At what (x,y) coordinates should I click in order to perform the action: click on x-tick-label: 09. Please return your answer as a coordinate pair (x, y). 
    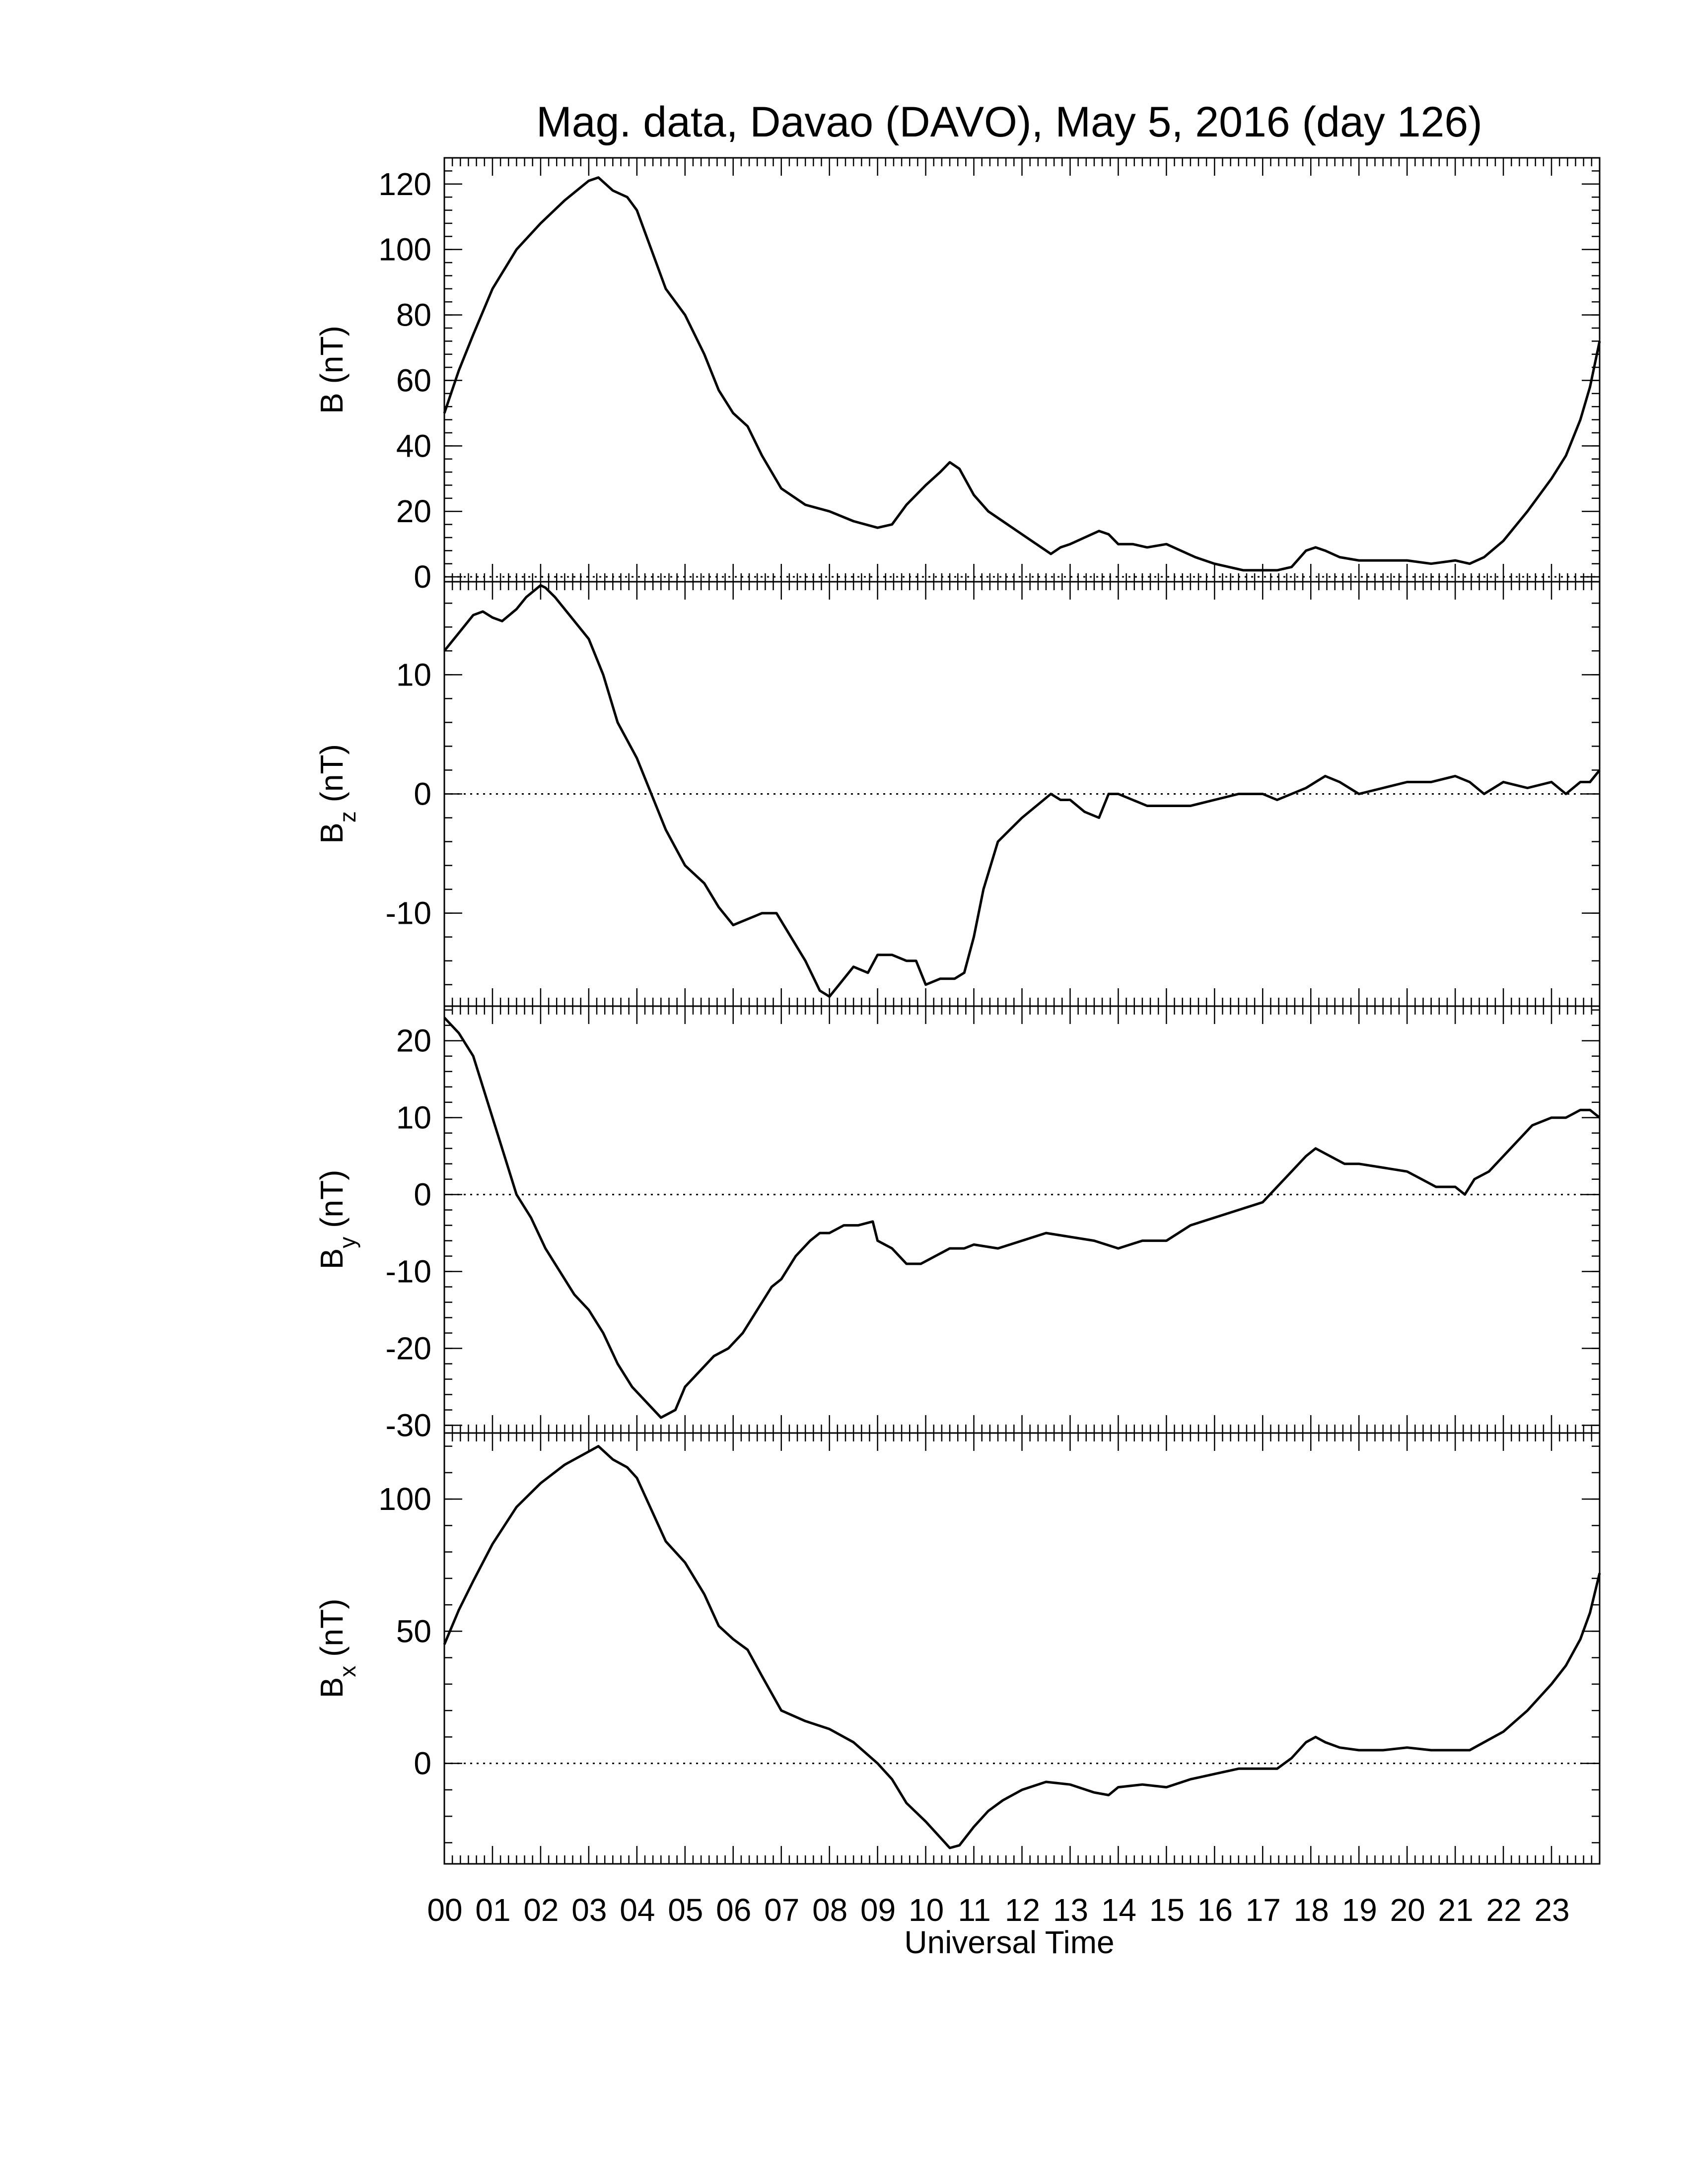
    Looking at the image, I should click on (878, 1910).